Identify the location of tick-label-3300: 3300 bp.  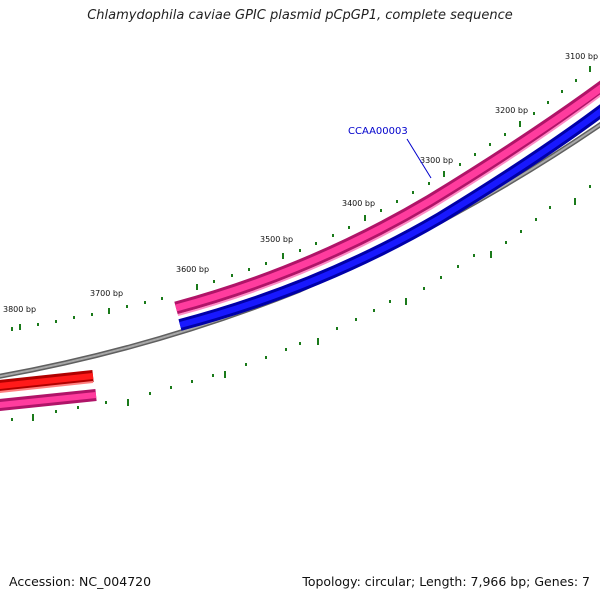
(436, 160).